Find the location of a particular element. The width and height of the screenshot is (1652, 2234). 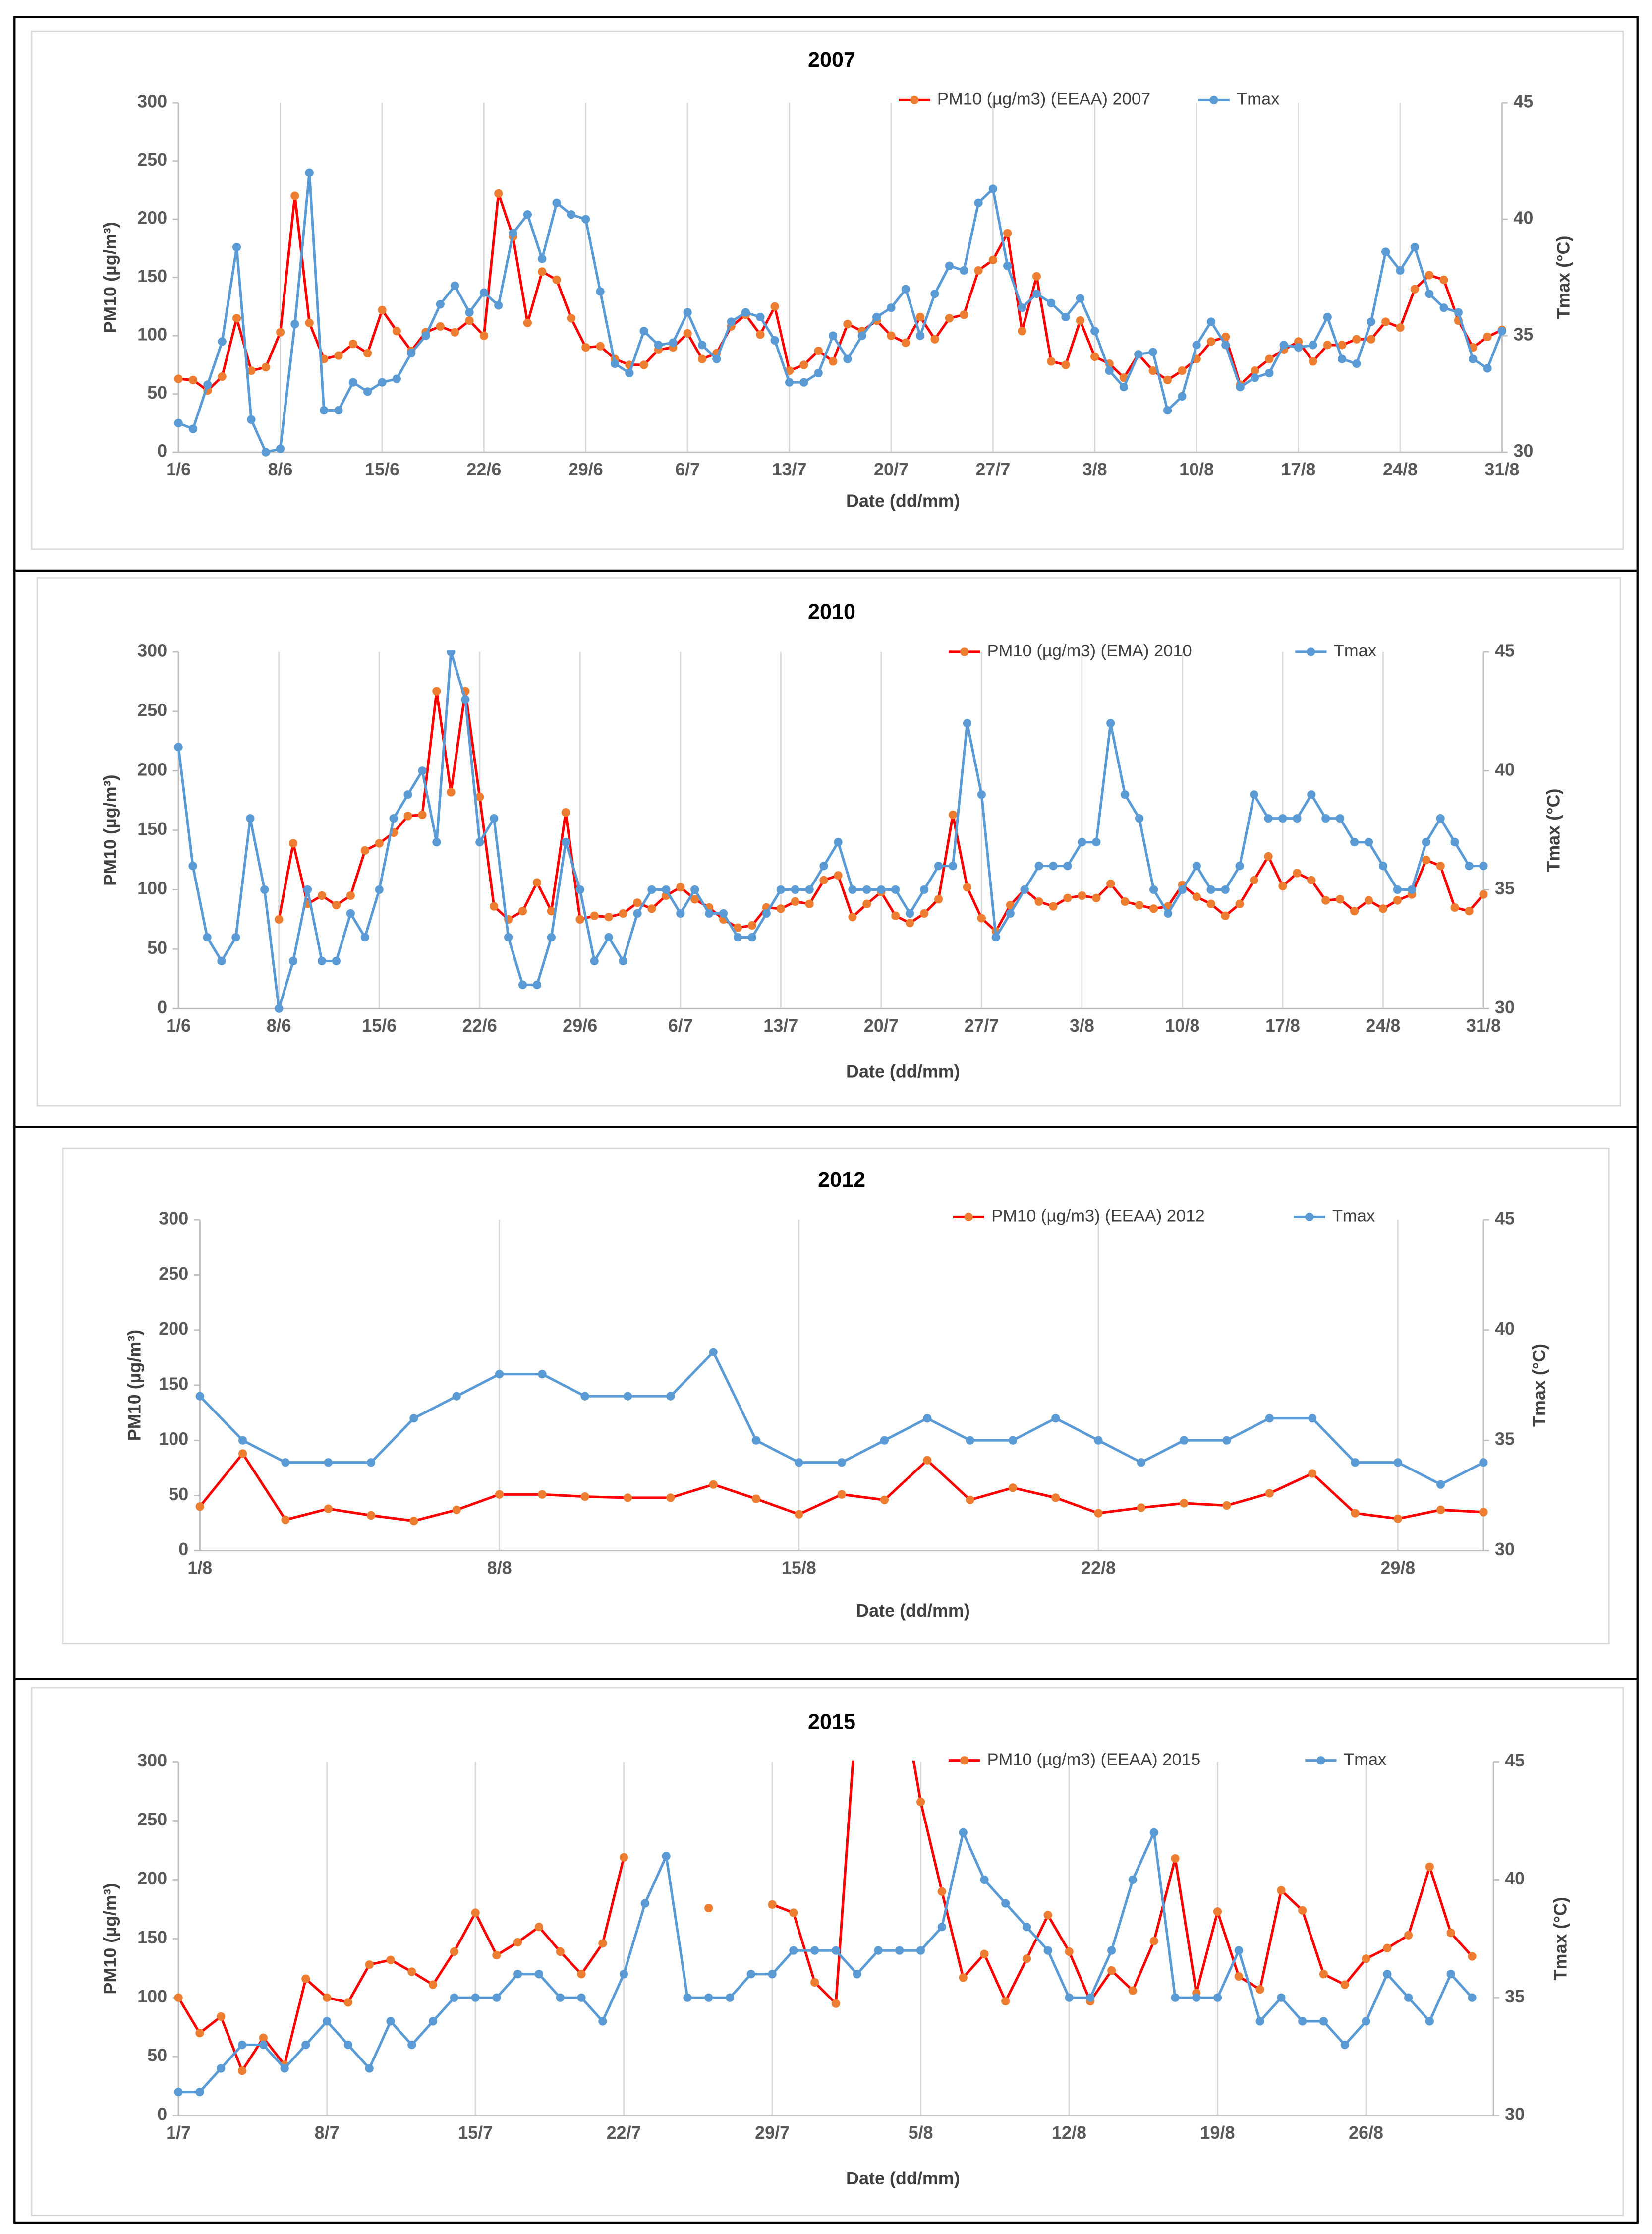

legend-marker is located at coordinates (1309, 1217).